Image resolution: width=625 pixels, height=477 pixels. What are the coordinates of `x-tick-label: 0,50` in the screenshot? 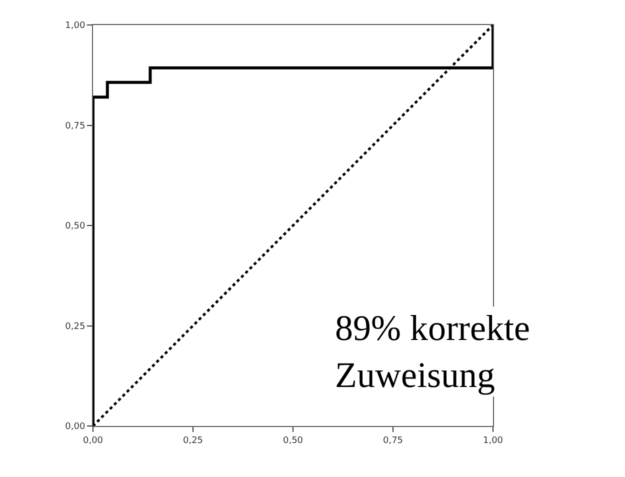 It's located at (293, 441).